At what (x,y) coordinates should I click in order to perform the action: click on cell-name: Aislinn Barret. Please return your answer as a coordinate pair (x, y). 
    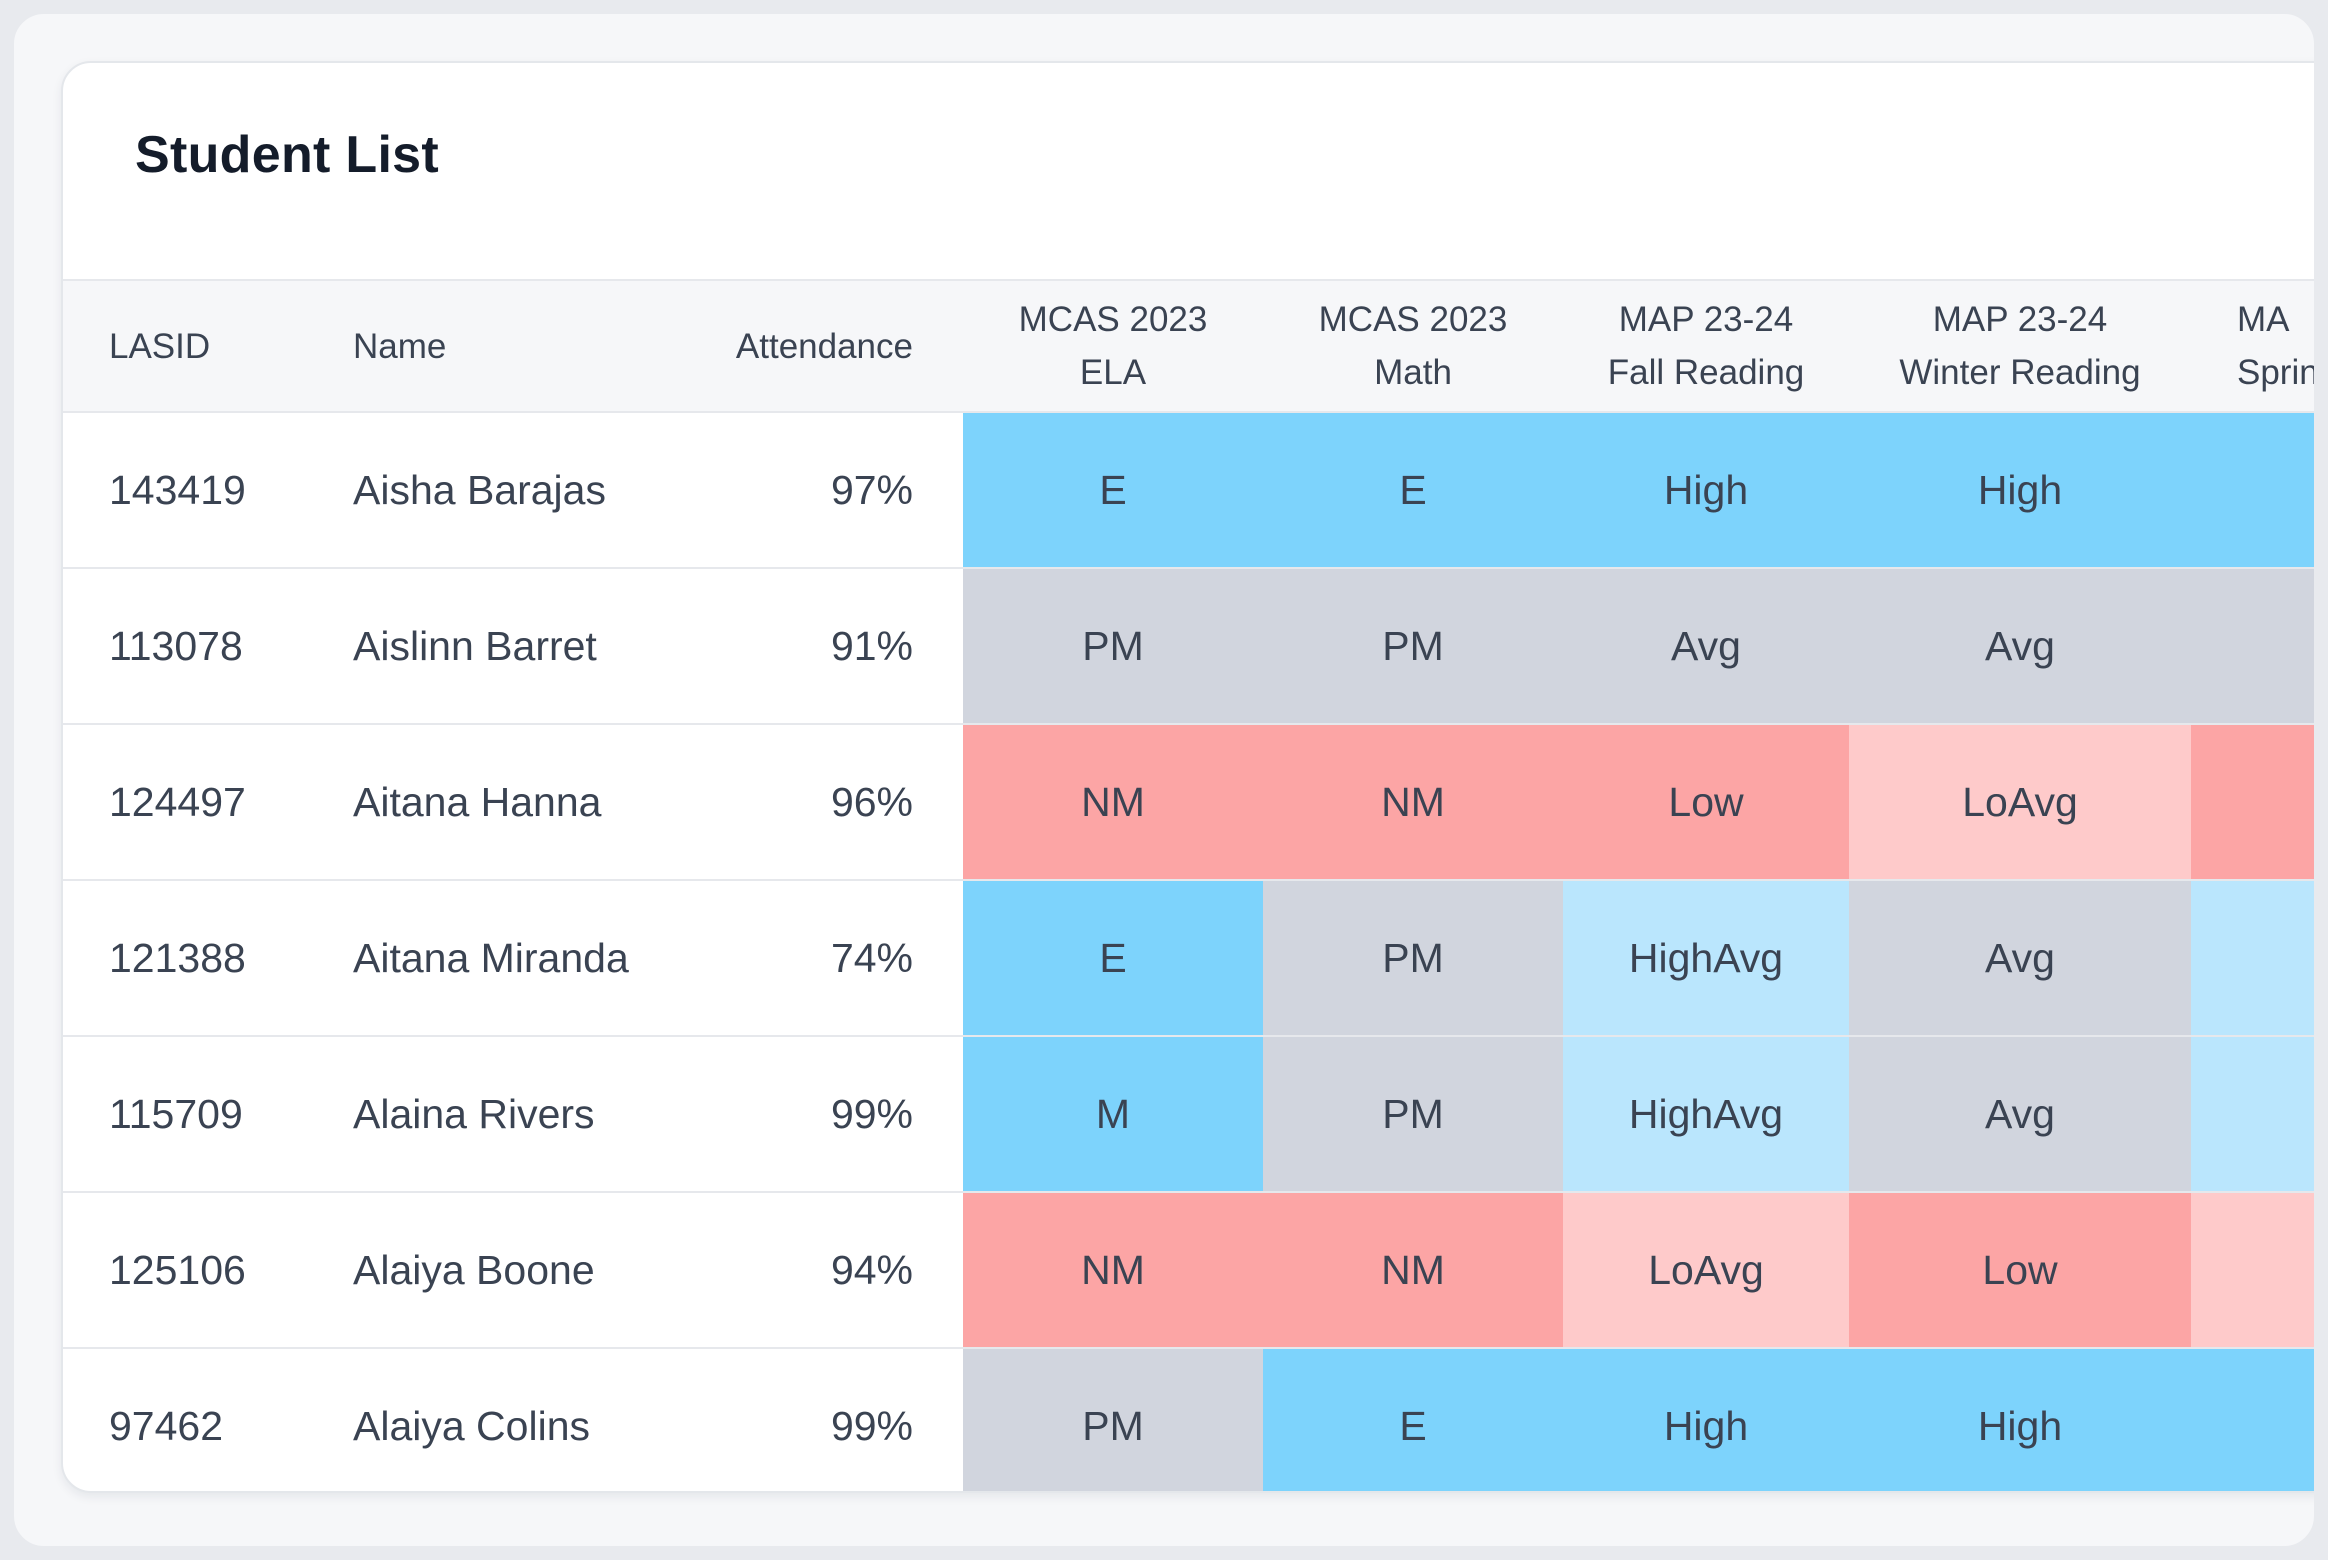
    Looking at the image, I should click on (477, 646).